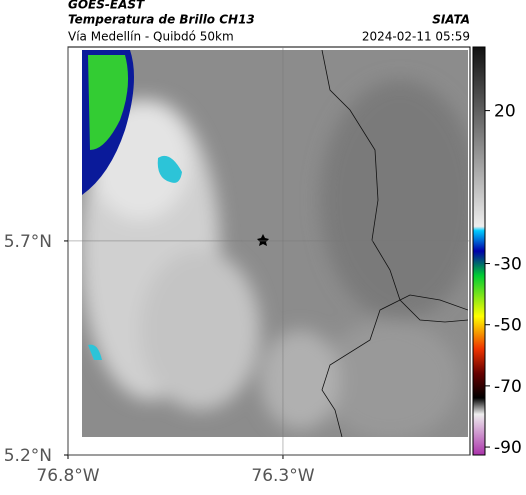  I want to click on org: SIATA, so click(451, 20).